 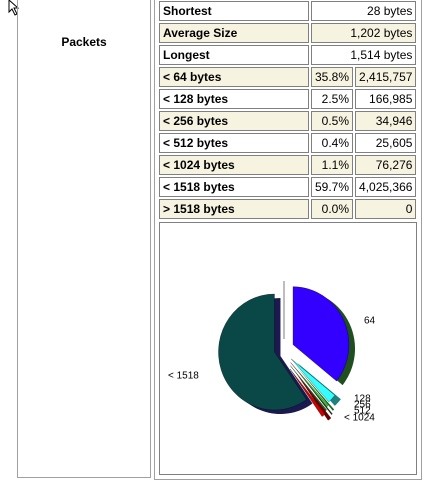 I want to click on pie-label: 128, so click(x=362, y=399).